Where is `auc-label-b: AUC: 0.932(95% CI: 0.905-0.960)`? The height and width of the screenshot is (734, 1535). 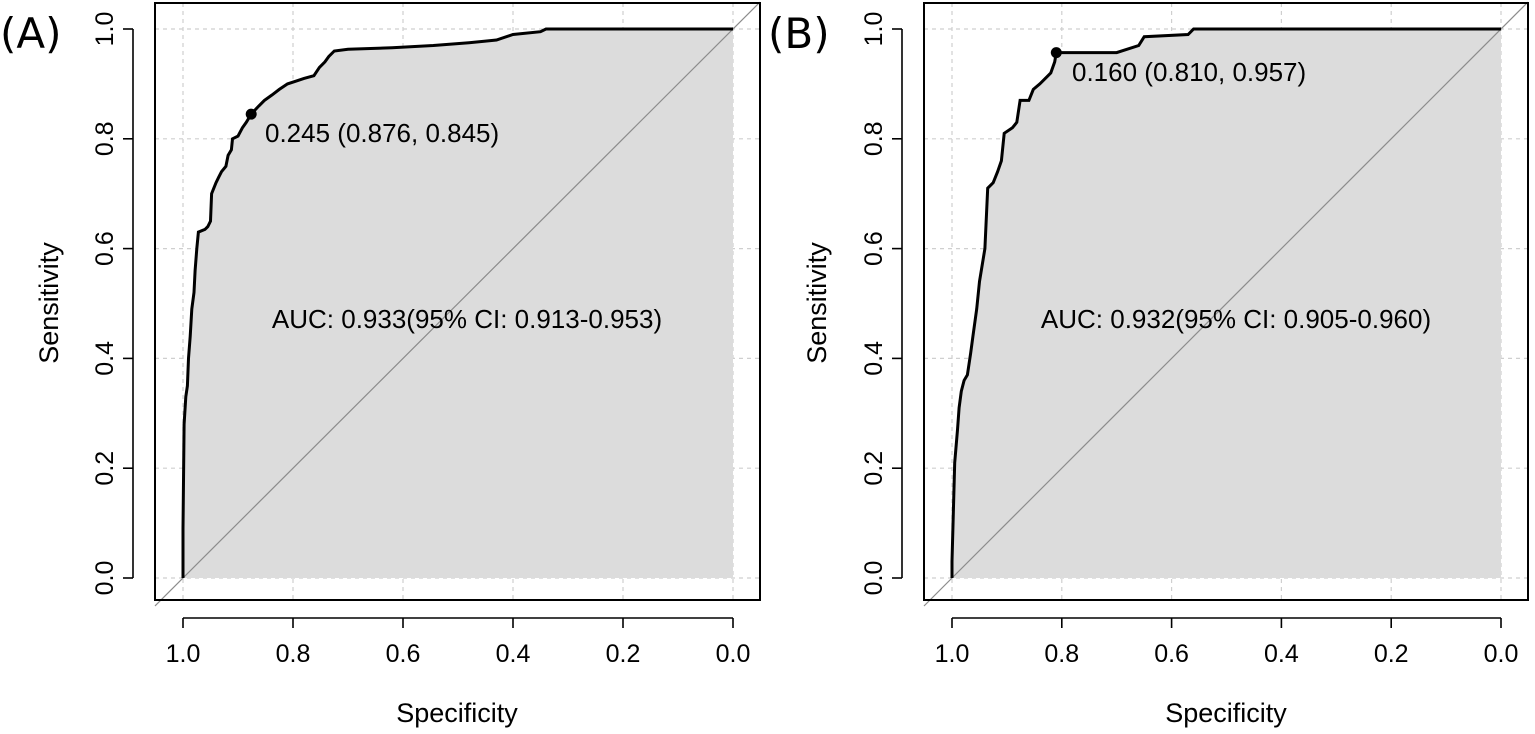 auc-label-b: AUC: 0.932(95% CI: 0.905-0.960) is located at coordinates (1236, 319).